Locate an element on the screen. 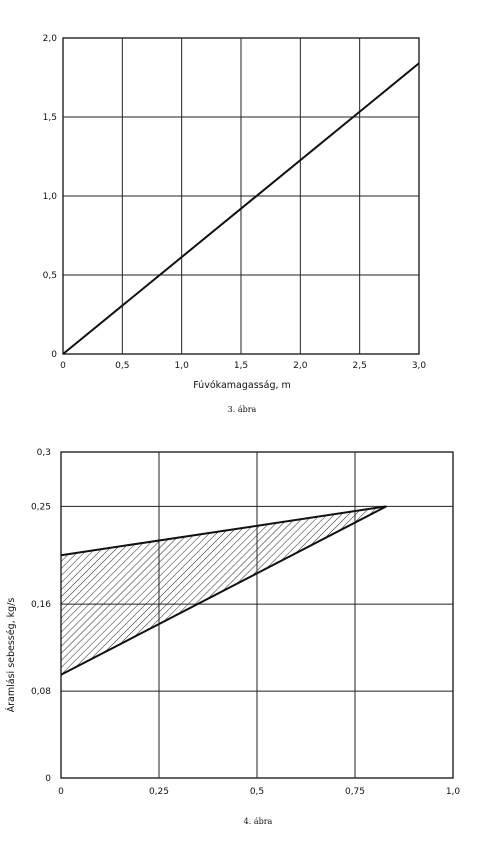 Image resolution: width=489 pixels, height=865 pixels. chart-3-x-tick: 0 is located at coordinates (63, 366).